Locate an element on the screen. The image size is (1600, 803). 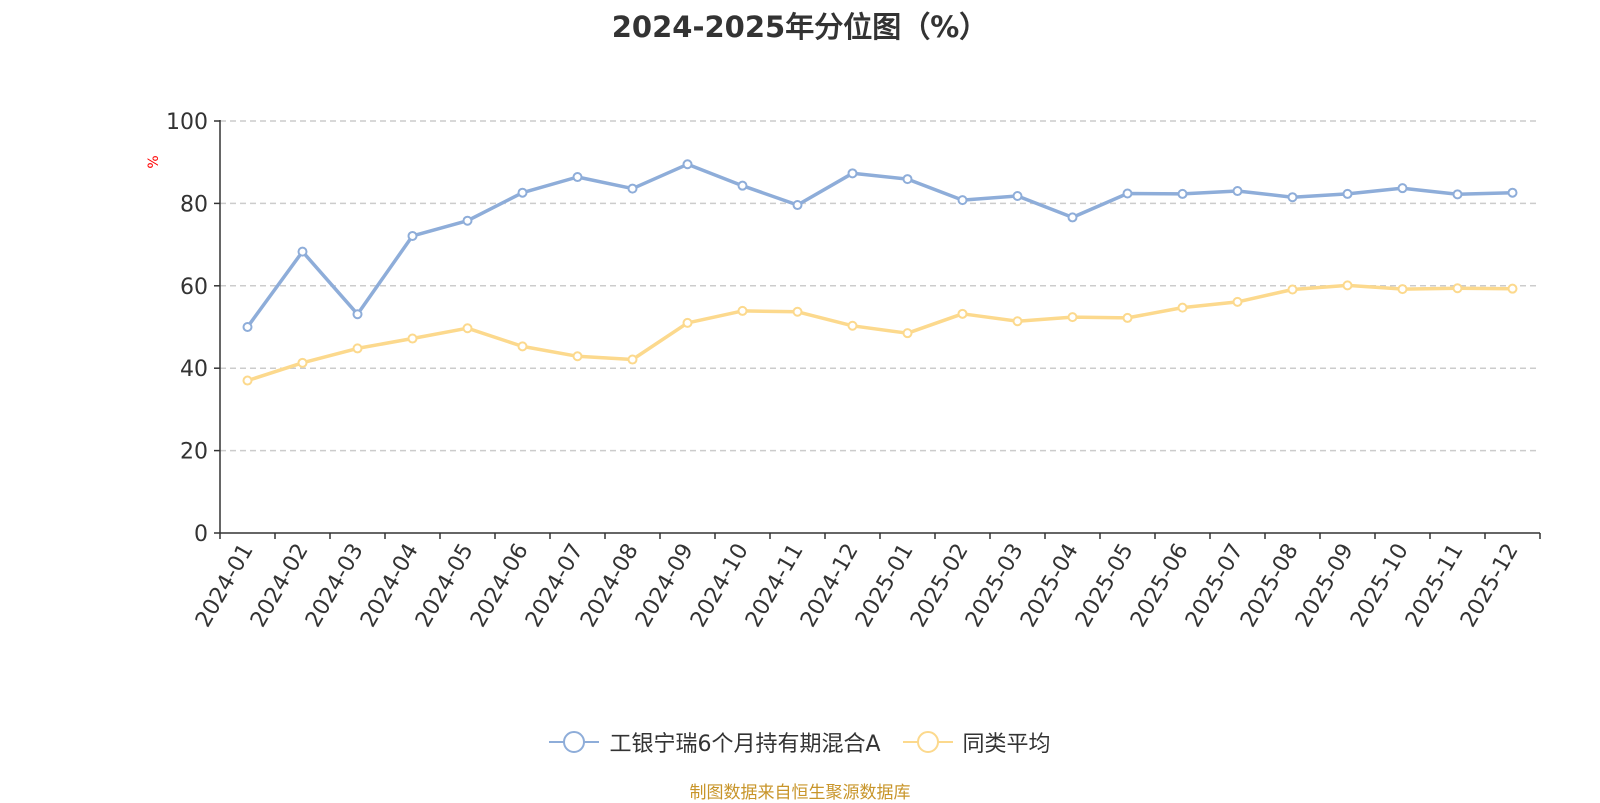
legend-label: 同类平均 is located at coordinates (1006, 744).